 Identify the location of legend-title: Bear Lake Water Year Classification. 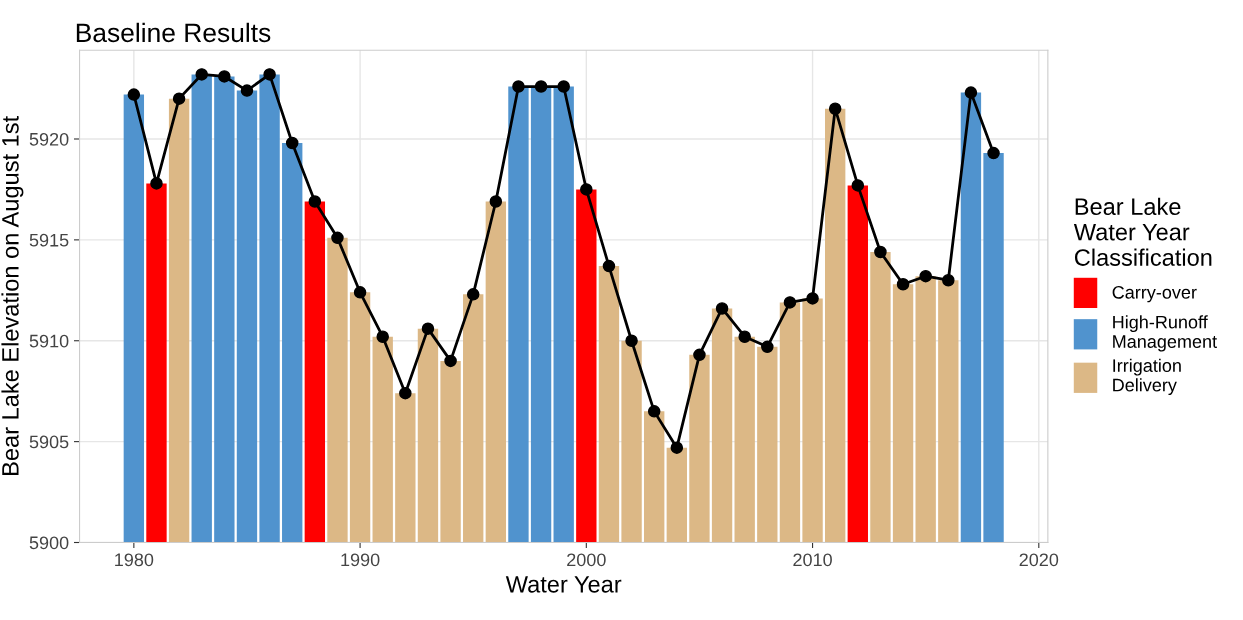
(1142, 231).